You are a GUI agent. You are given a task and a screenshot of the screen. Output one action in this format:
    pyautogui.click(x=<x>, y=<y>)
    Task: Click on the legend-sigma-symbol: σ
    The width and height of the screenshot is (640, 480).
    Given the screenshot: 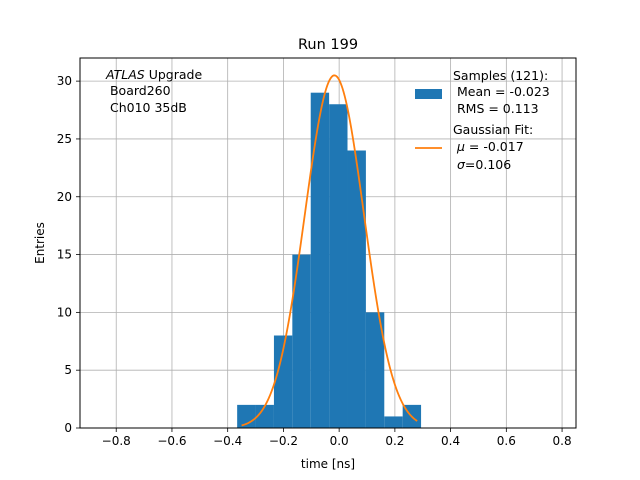 What is the action you would take?
    pyautogui.click(x=461, y=164)
    